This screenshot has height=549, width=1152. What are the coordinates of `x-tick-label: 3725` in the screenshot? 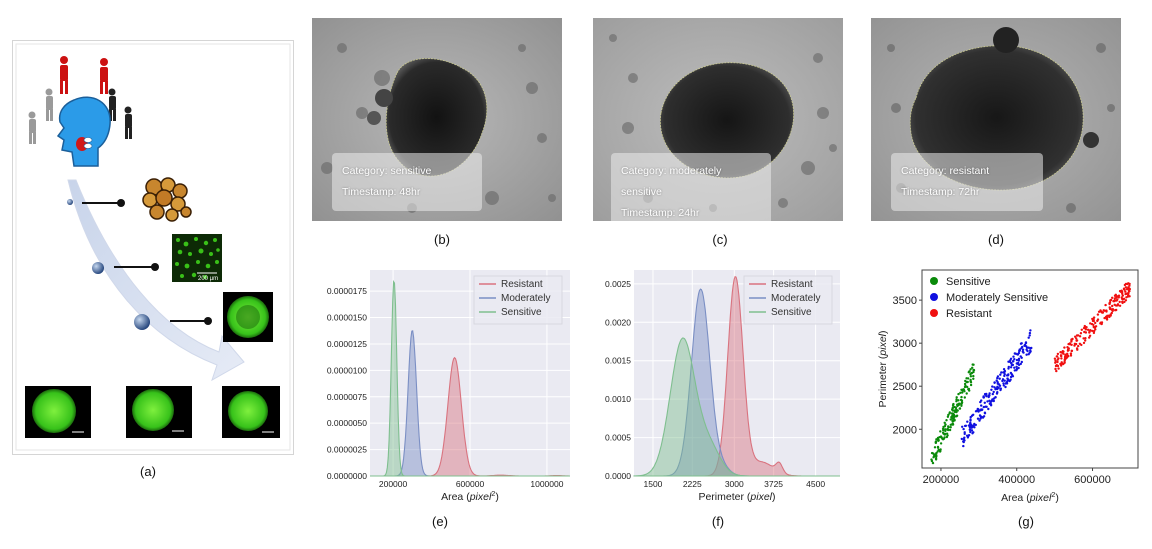 It's located at (773, 484).